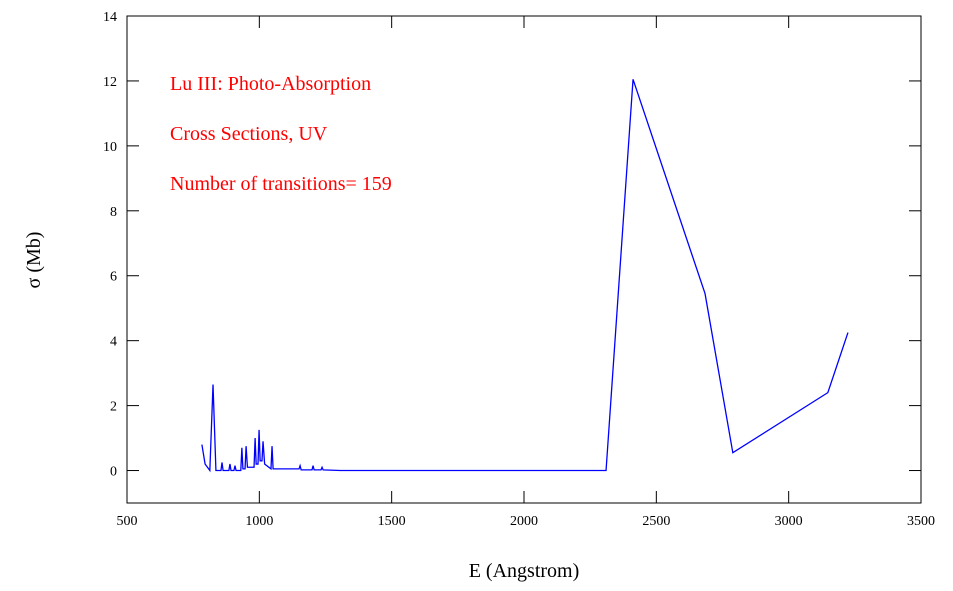 Image resolution: width=953 pixels, height=591 pixels. I want to click on x-tick-label: 2500, so click(656, 521).